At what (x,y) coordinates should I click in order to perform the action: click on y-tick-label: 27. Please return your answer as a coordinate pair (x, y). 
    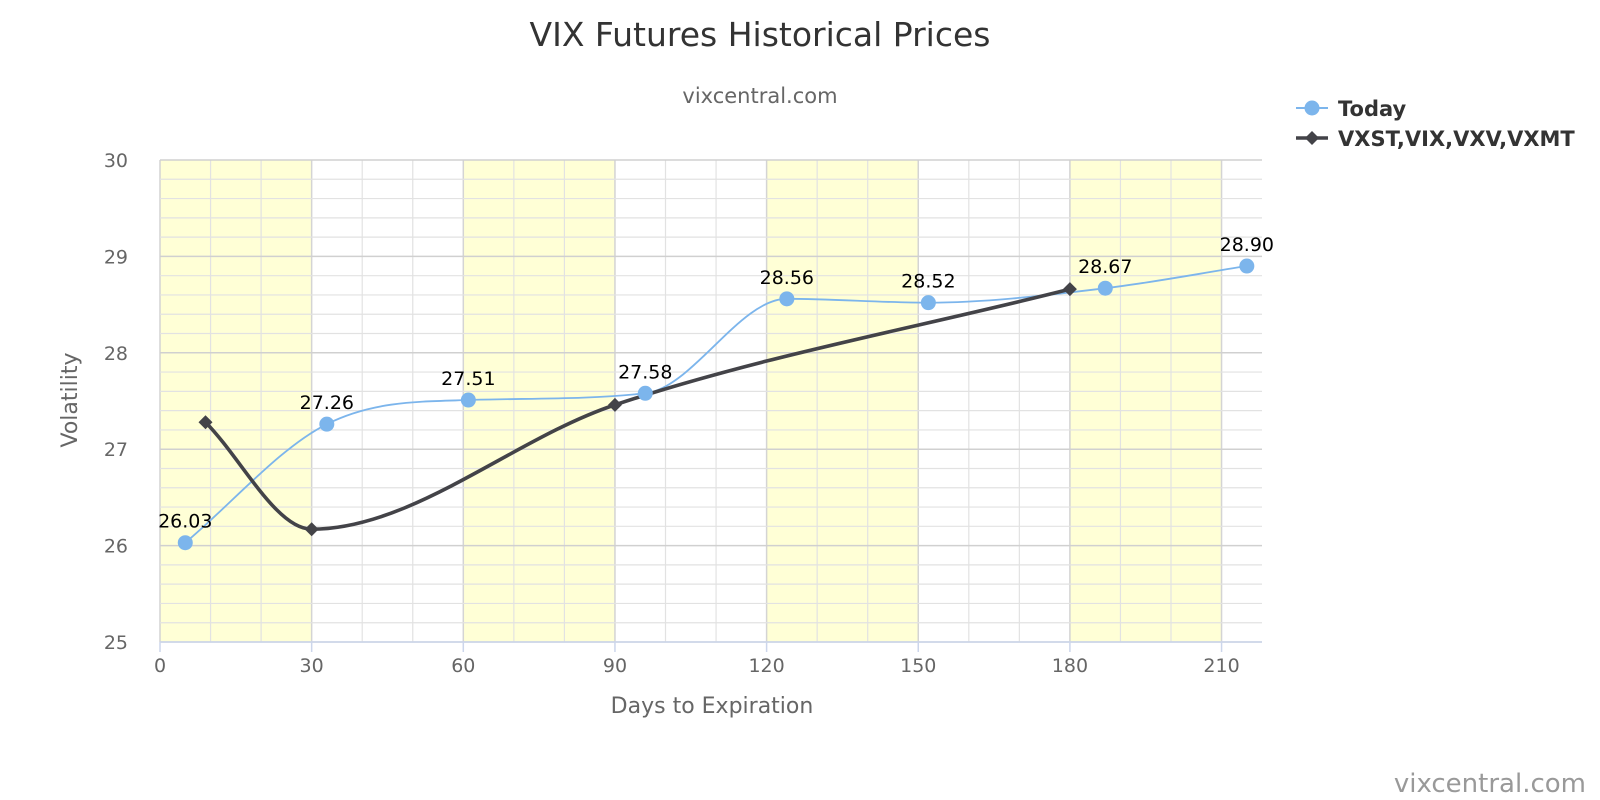
    Looking at the image, I should click on (116, 450).